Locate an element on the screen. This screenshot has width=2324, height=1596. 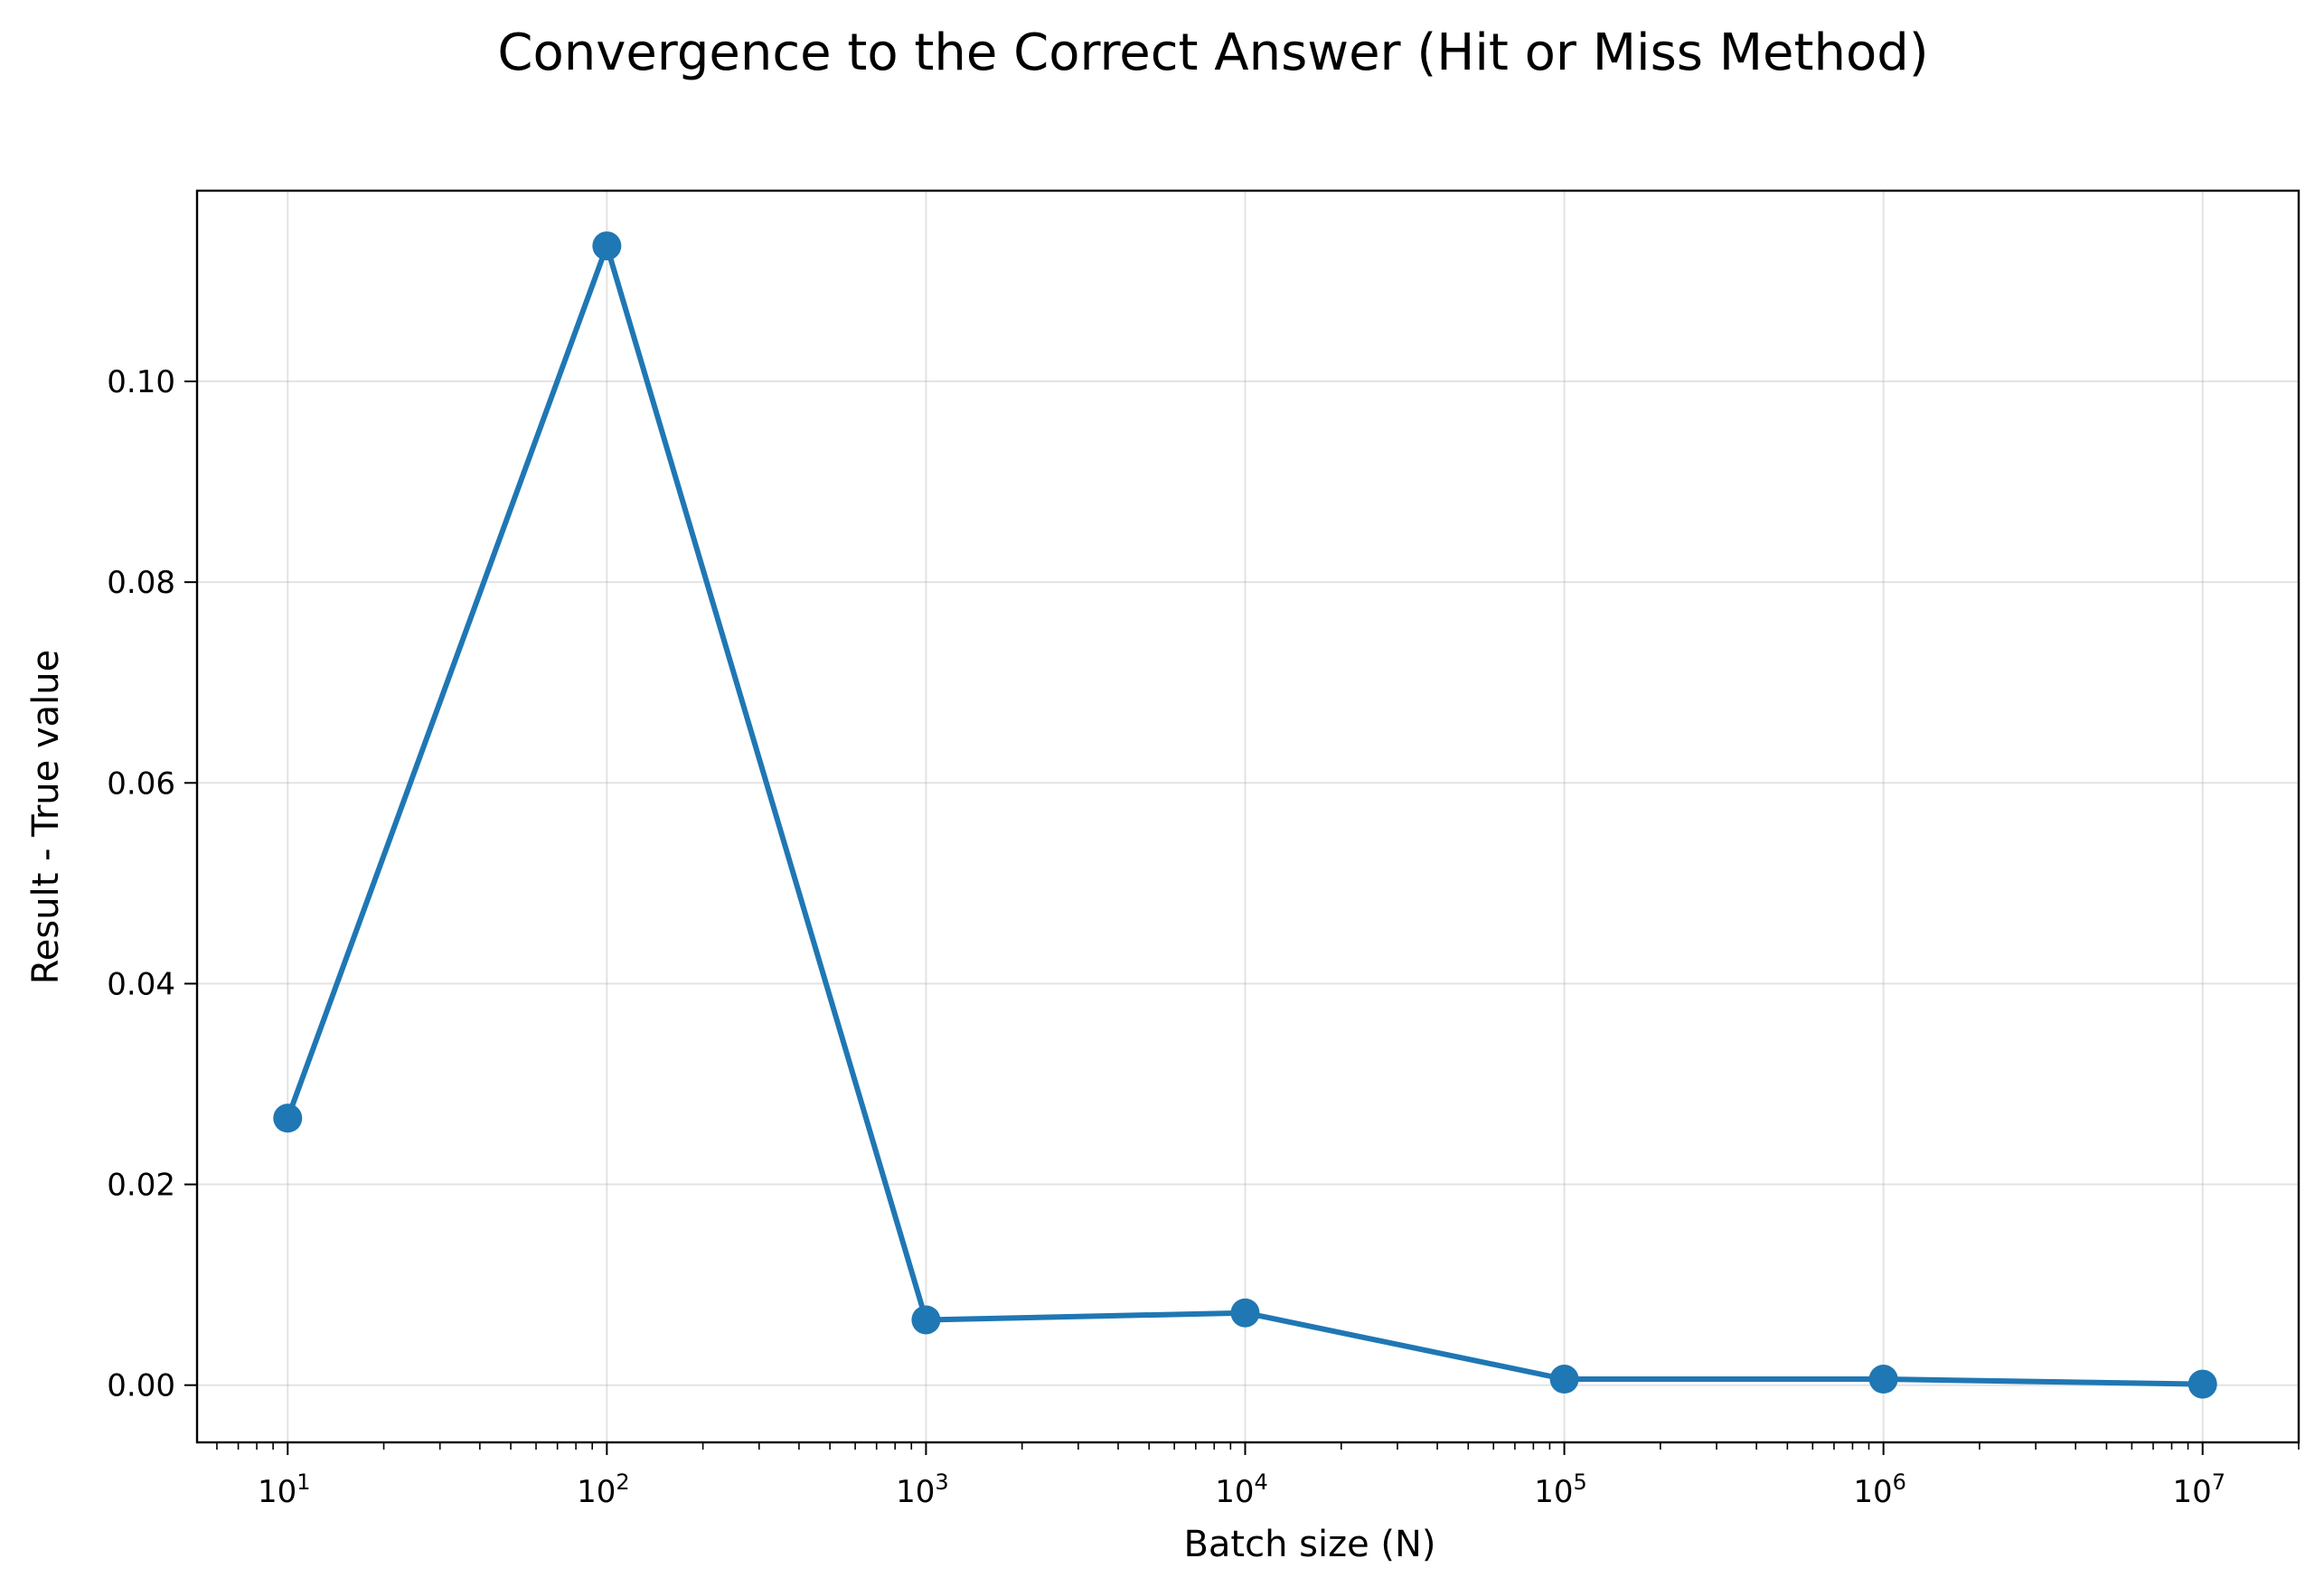
y-tick-label: 0.08 is located at coordinates (141, 583).